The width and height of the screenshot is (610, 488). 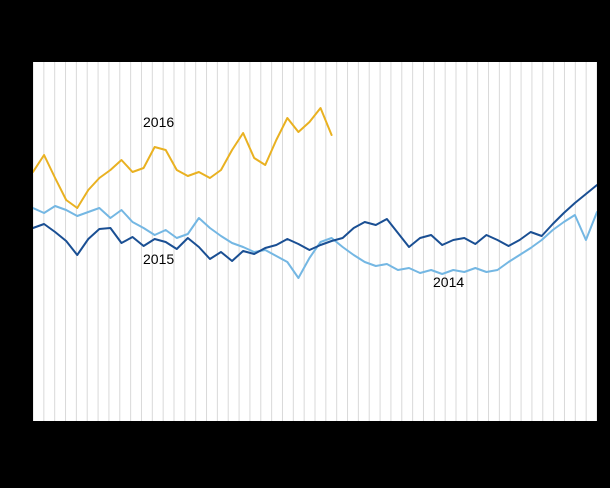 I want to click on chart-line-2014, so click(x=315, y=242).